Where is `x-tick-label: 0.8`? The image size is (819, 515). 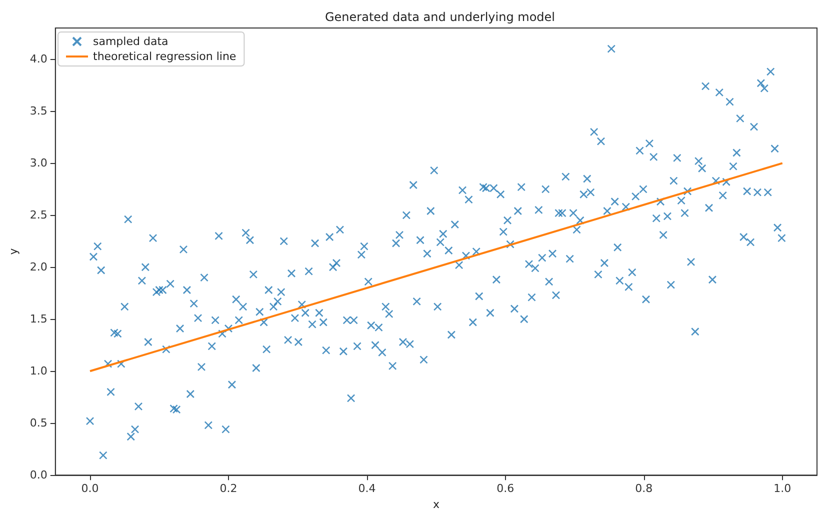
x-tick-label: 0.8 is located at coordinates (644, 489).